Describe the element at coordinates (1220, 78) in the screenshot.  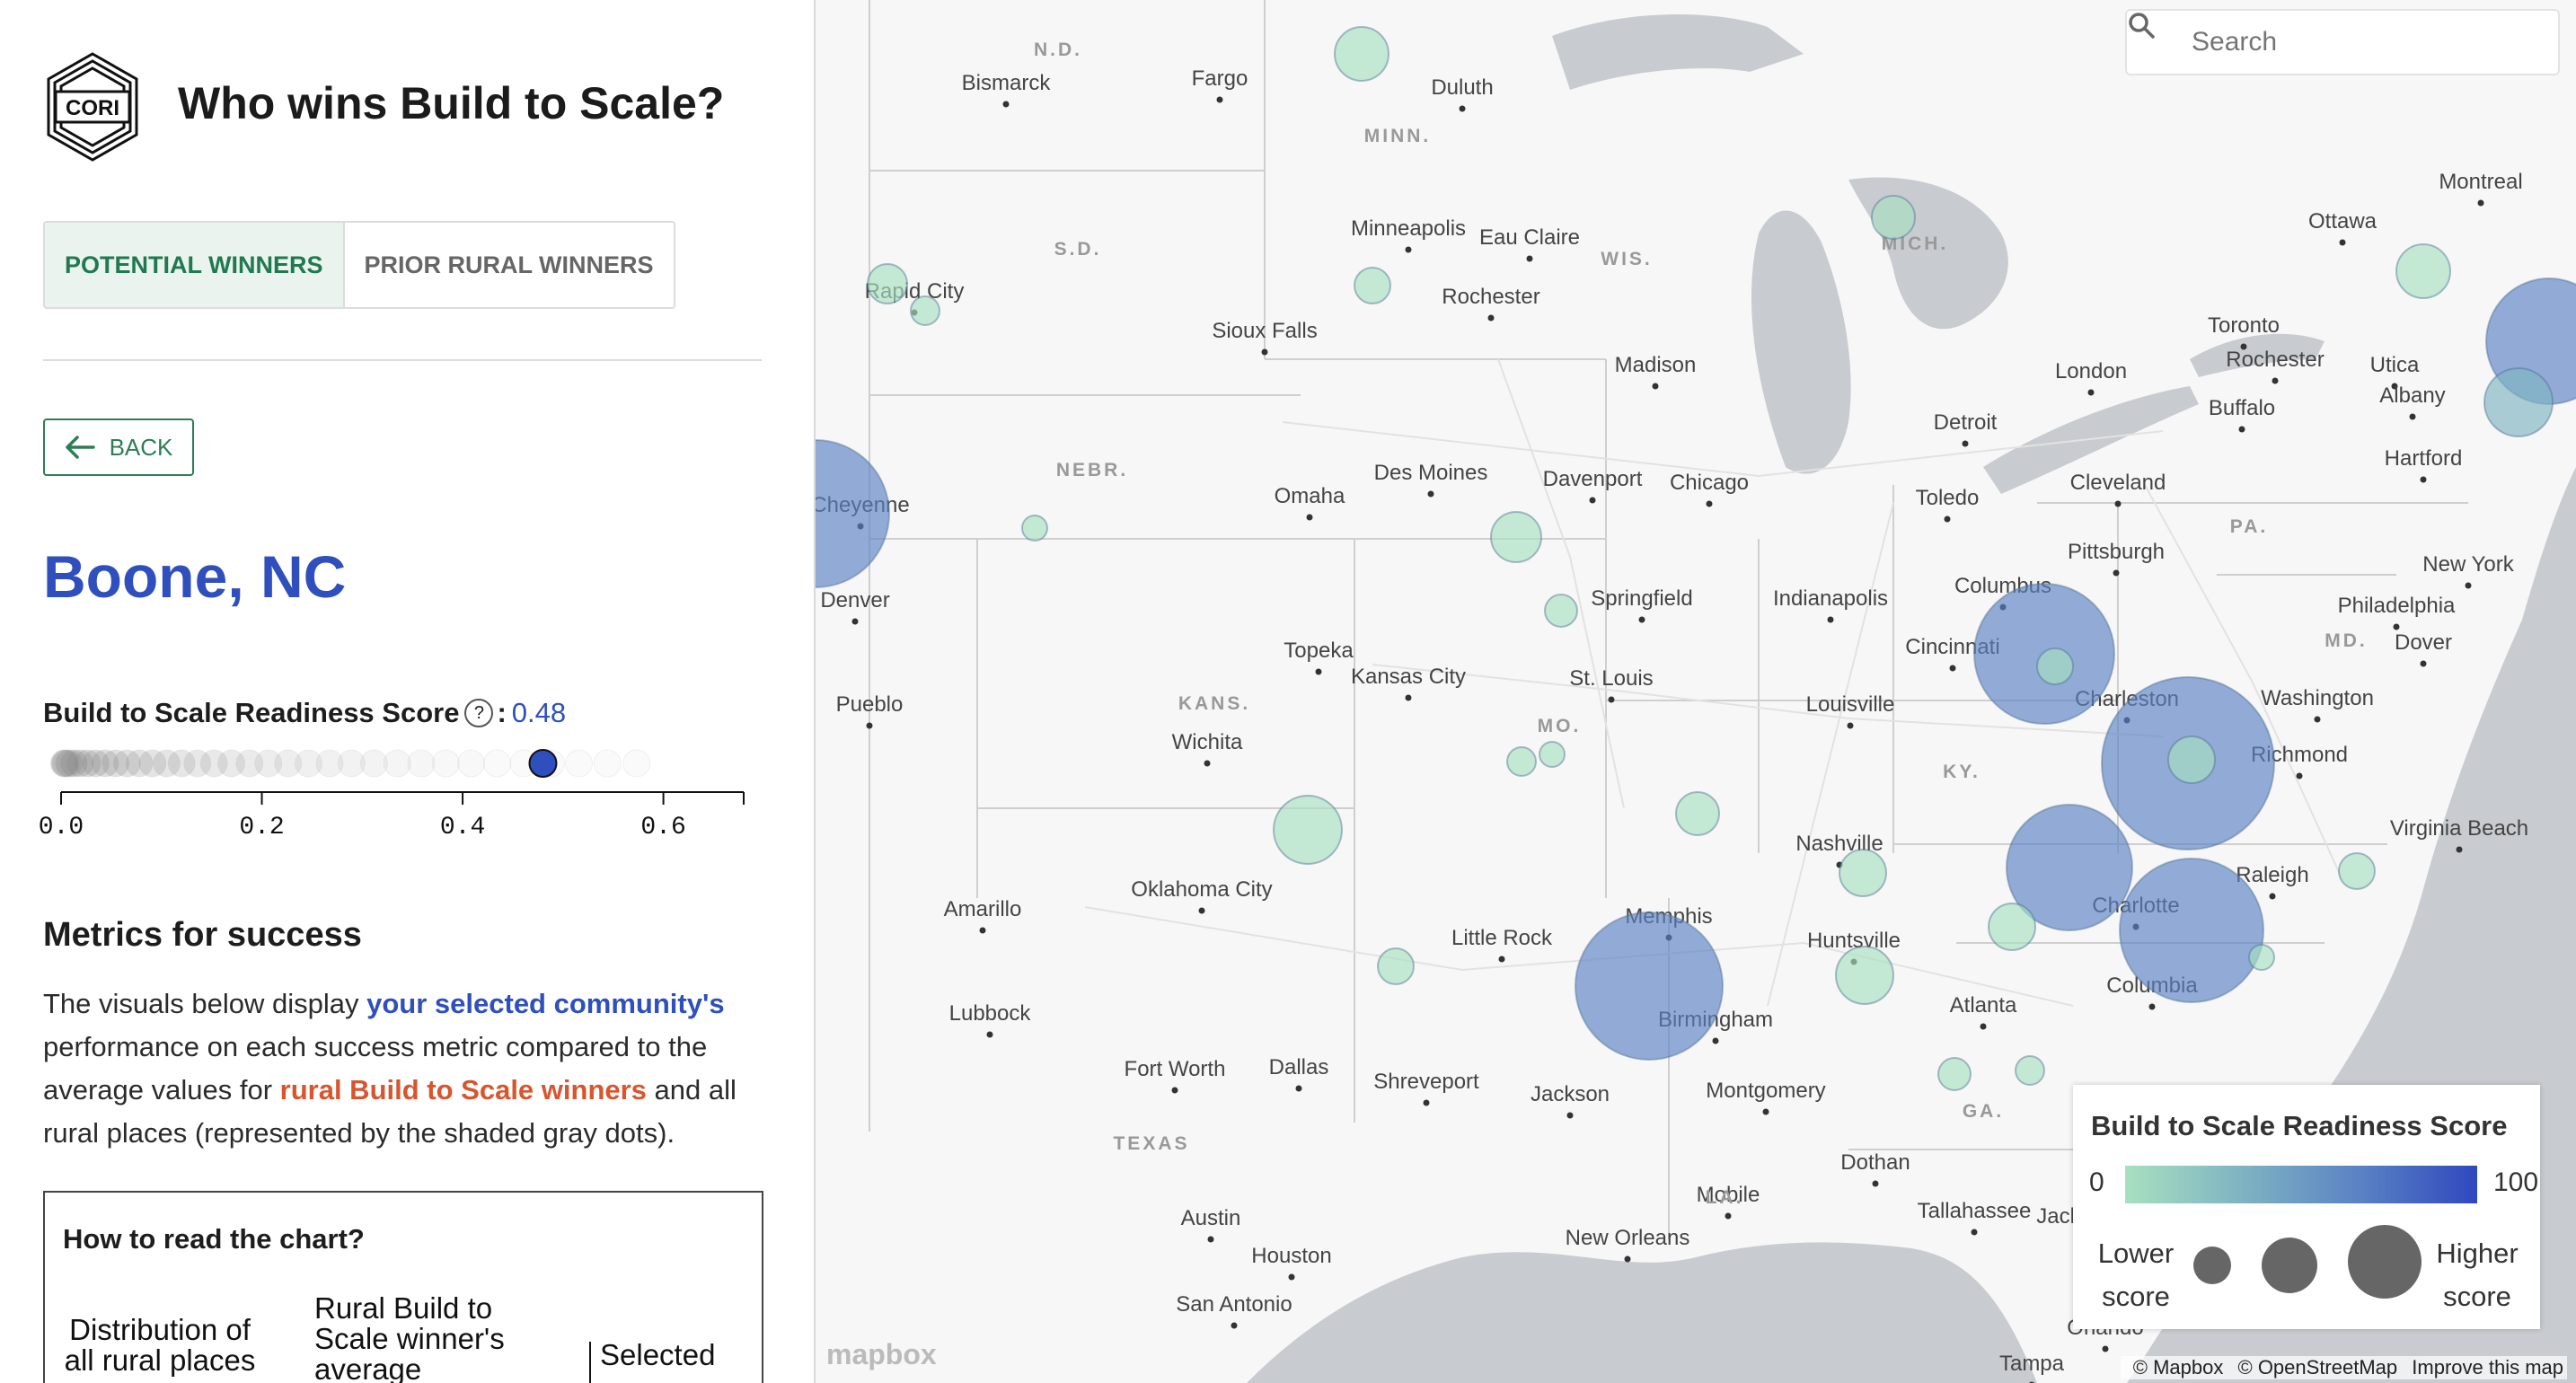
I see `city-label: Fargo` at that location.